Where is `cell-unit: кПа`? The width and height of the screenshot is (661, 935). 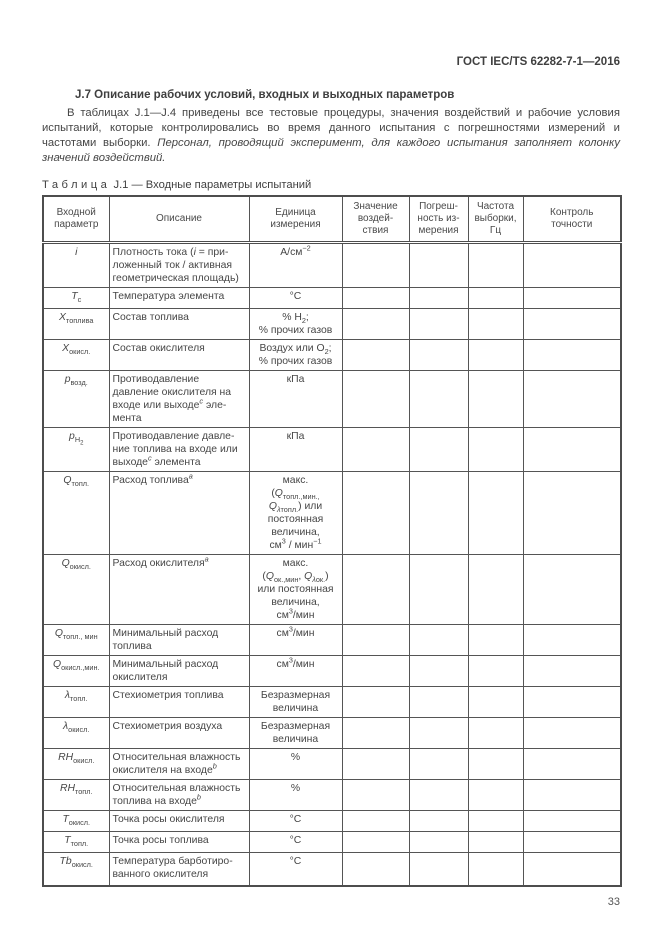 cell-unit: кПа is located at coordinates (295, 398).